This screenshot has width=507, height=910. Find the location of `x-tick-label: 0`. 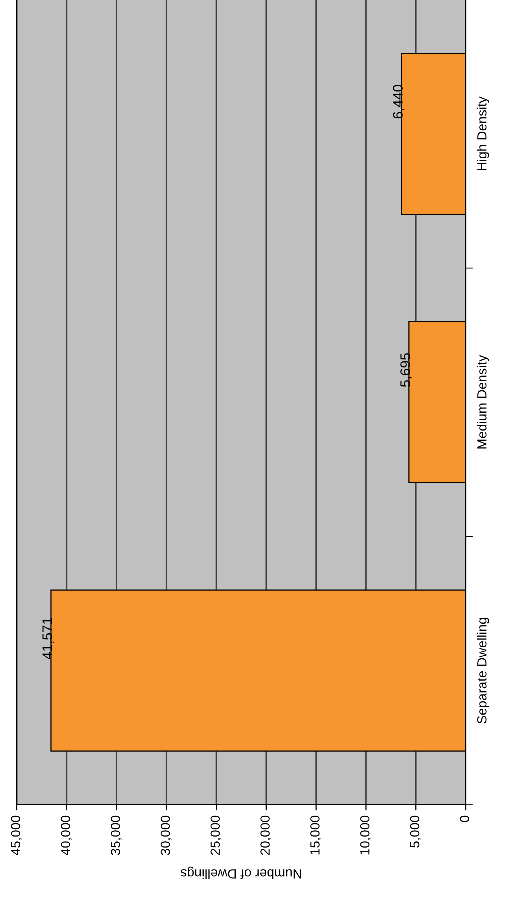

x-tick-label: 0 is located at coordinates (465, 819).